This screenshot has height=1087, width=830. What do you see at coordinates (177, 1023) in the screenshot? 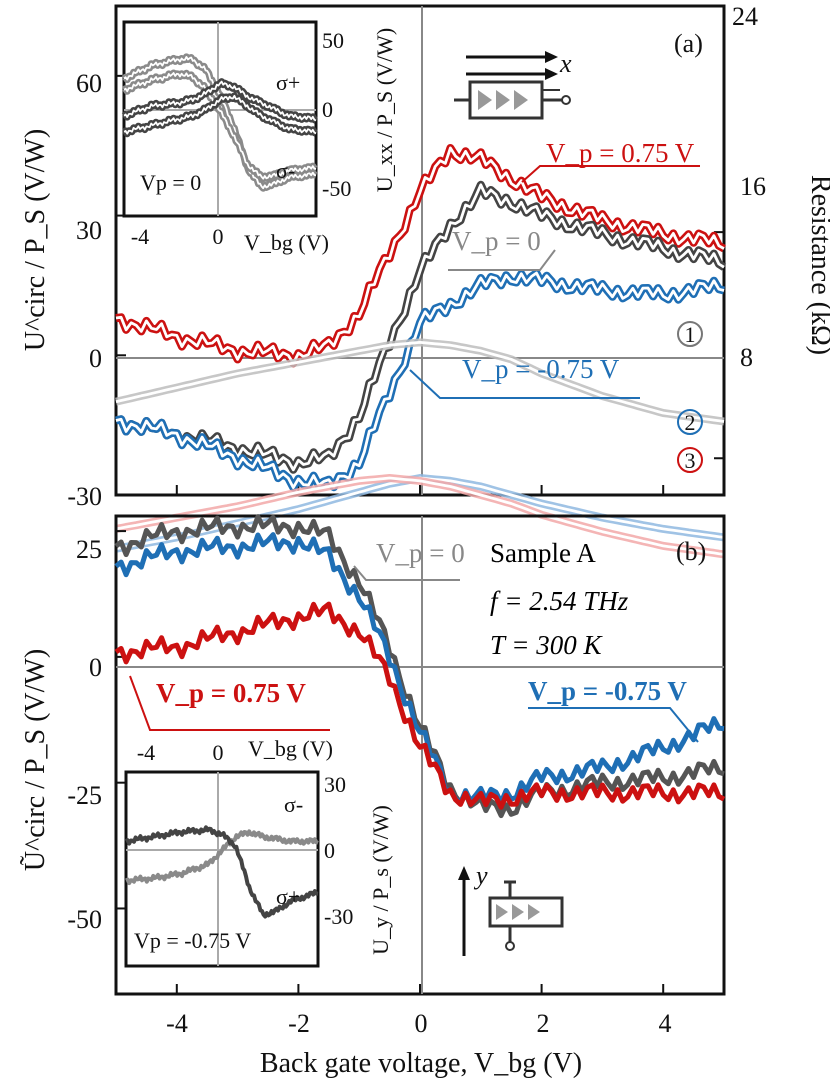
I see `xtick-m4: -4` at bounding box center [177, 1023].